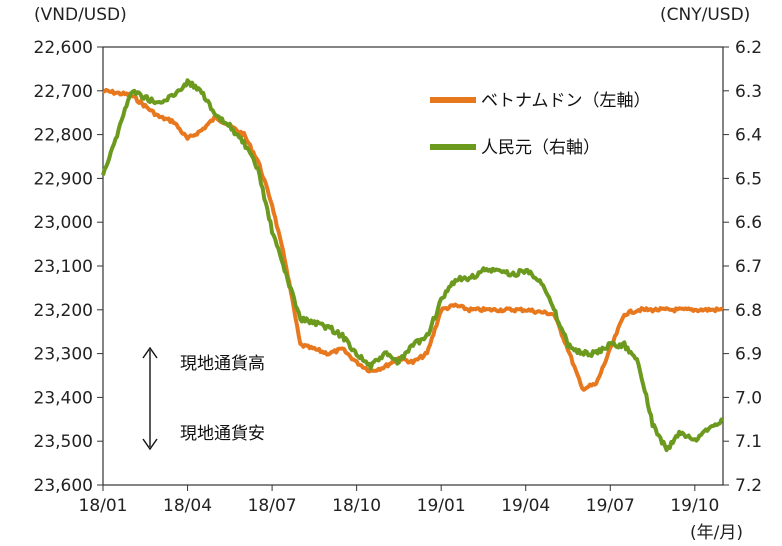 Image resolution: width=782 pixels, height=546 pixels. Describe the element at coordinates (222, 364) in the screenshot. I see `annotation-local-currency-strong: 現地通貨高` at that location.